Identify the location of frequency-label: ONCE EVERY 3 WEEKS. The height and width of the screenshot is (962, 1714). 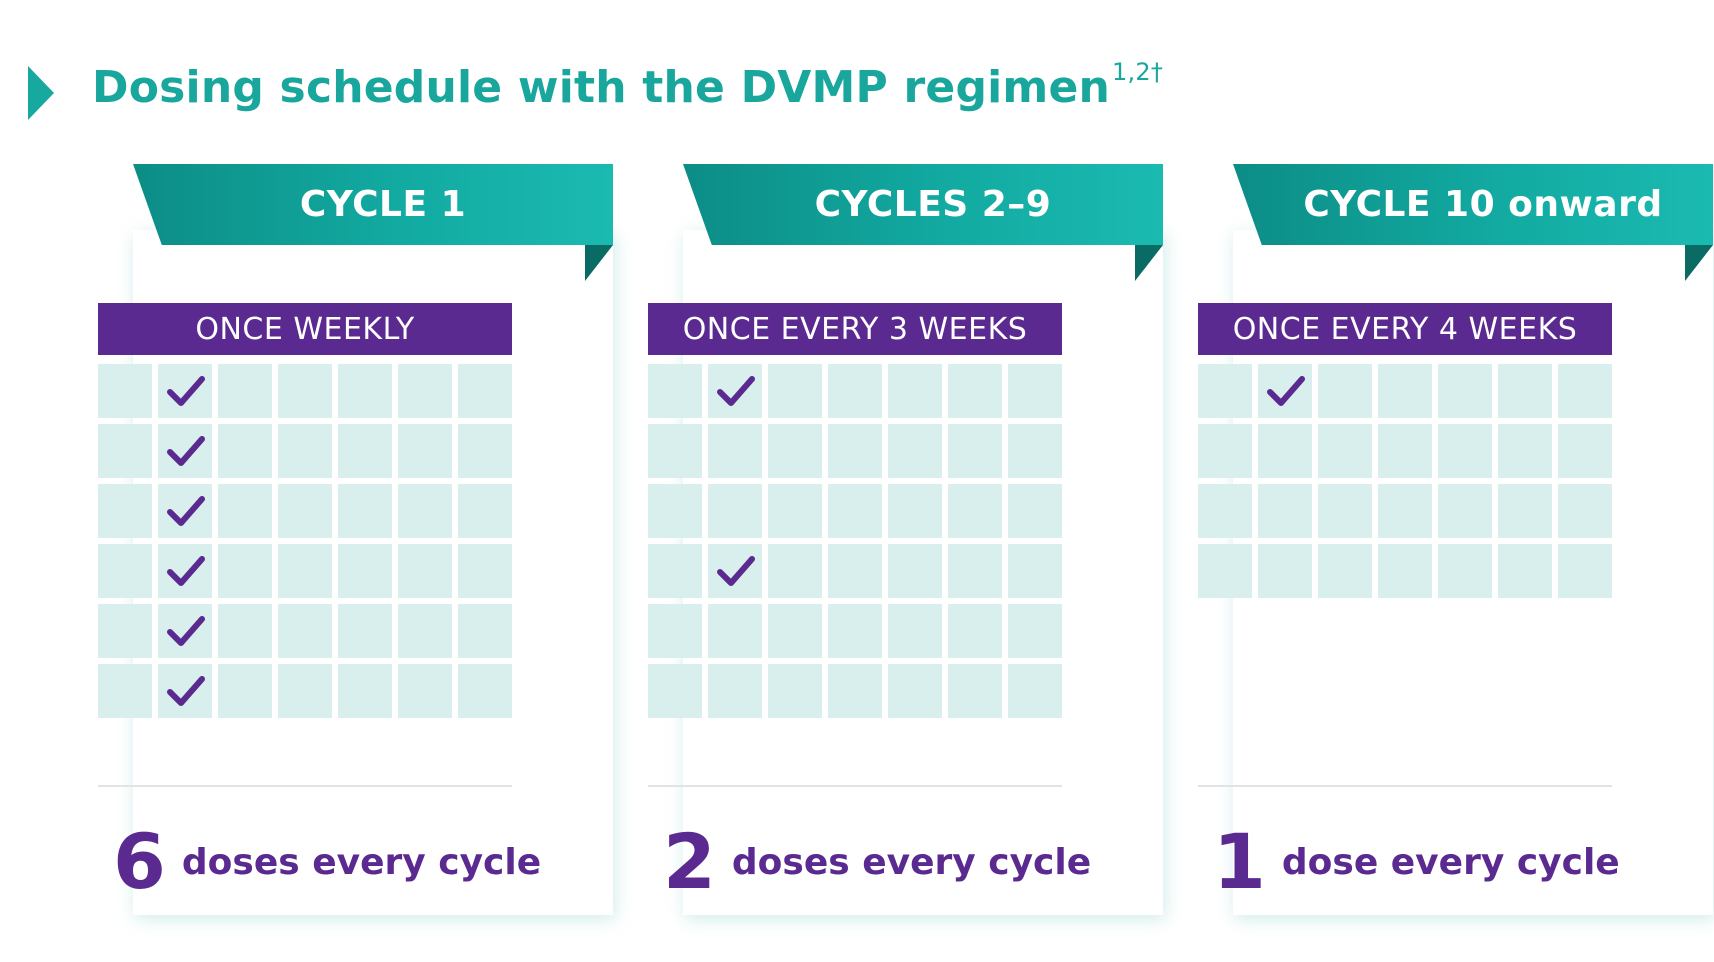
(855, 329).